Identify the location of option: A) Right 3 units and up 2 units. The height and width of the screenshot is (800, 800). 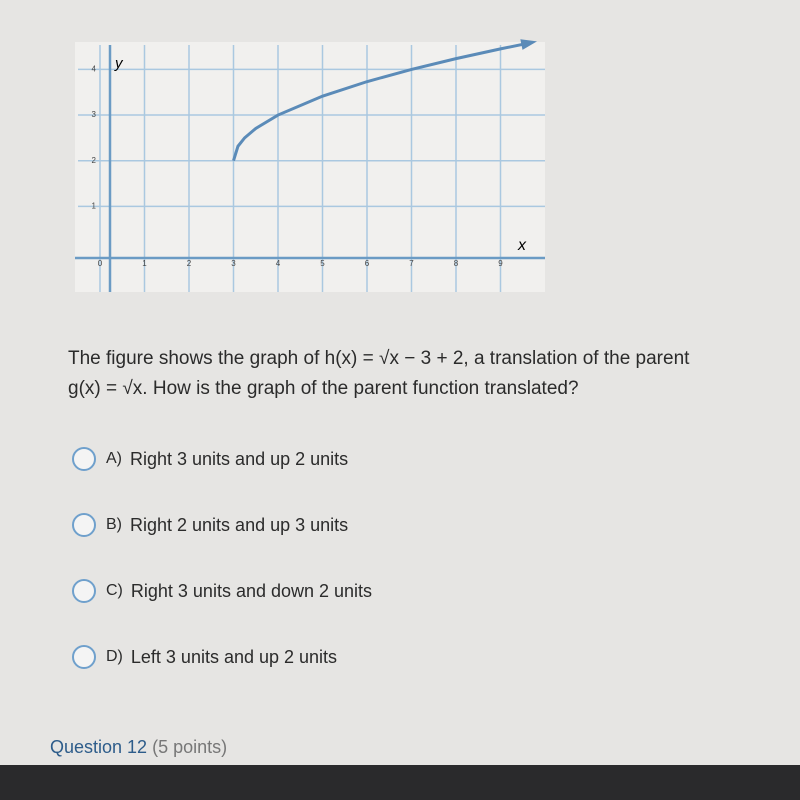
(210, 459).